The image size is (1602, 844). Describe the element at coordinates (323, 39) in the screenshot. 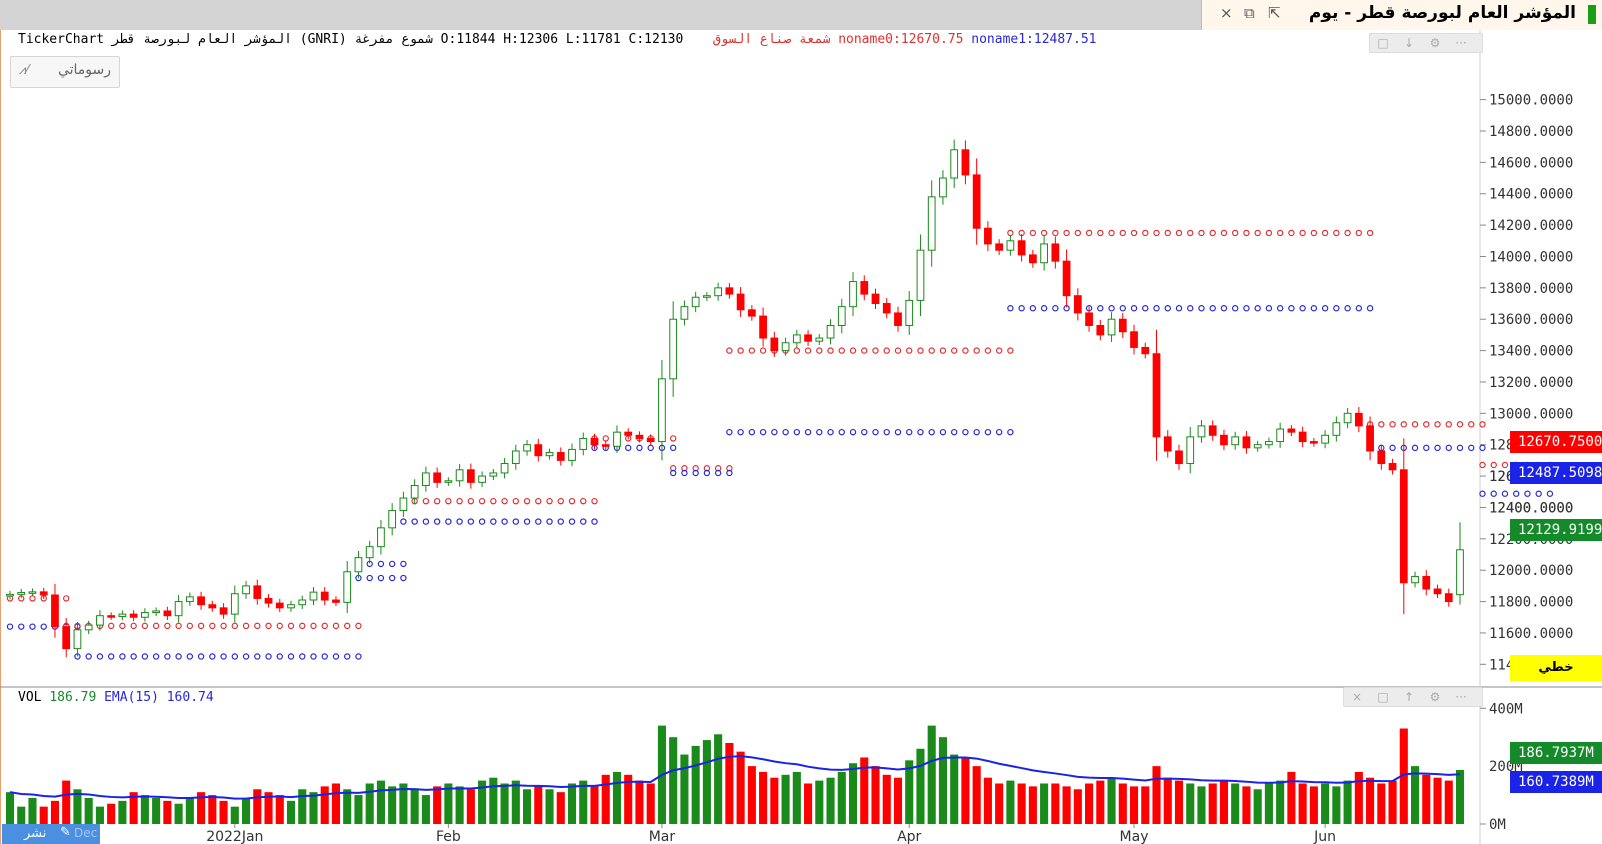

I see `symbol-code: (GNRI)` at that location.